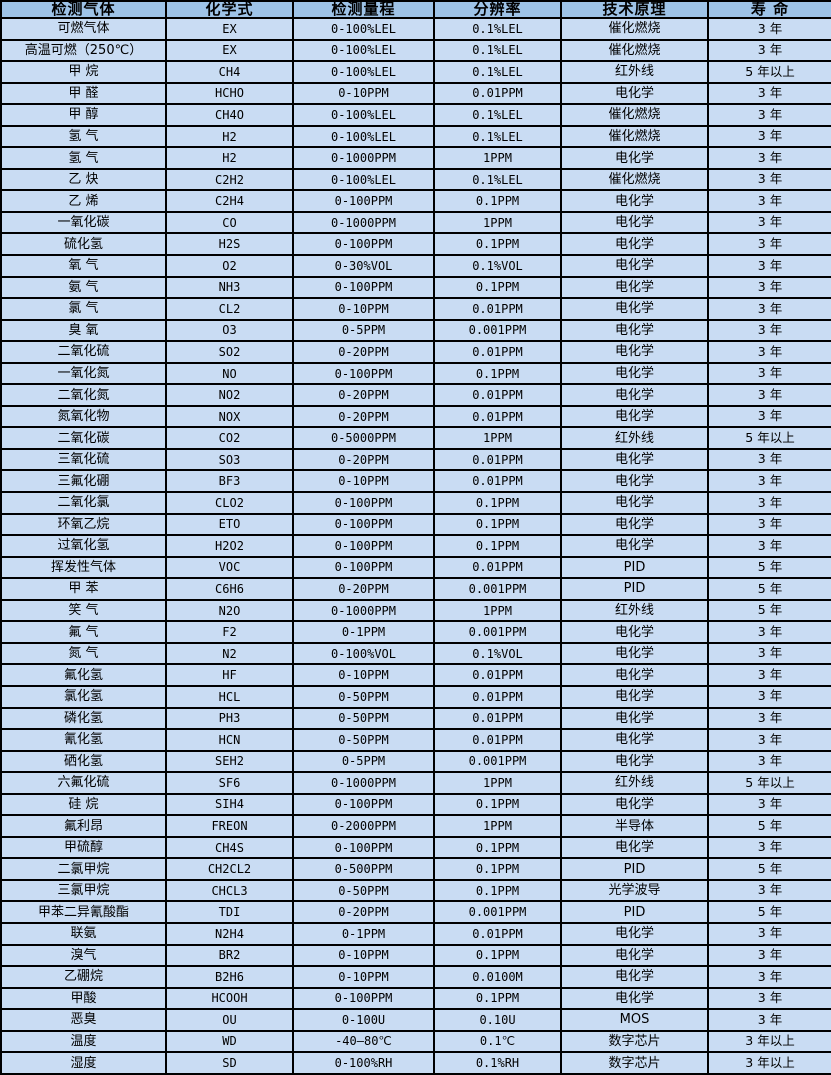 Image resolution: width=831 pixels, height=1075 pixels. I want to click on table-row: 甲 烷 CH4 0-100%LEL 0.1%LEL 红外线 5 年以上, so click(415, 72).